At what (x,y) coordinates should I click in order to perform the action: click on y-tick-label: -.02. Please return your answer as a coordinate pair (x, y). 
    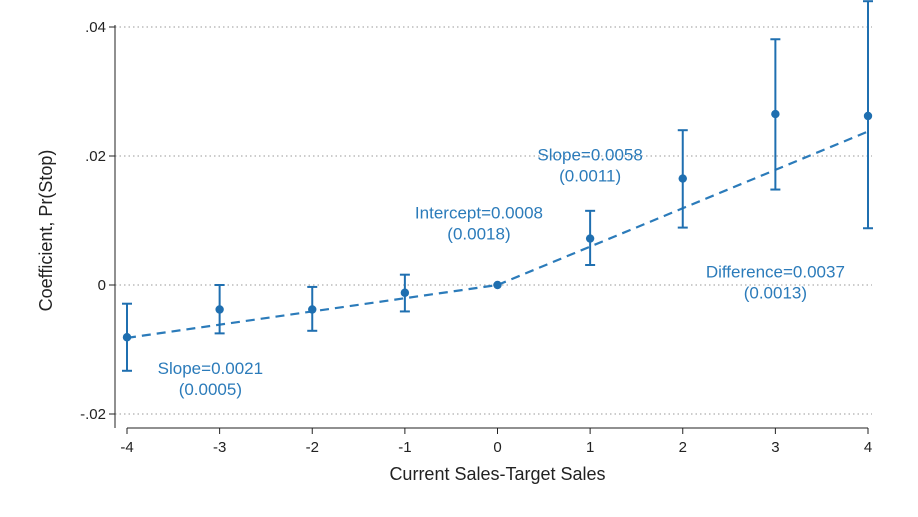
    Looking at the image, I should click on (93, 414).